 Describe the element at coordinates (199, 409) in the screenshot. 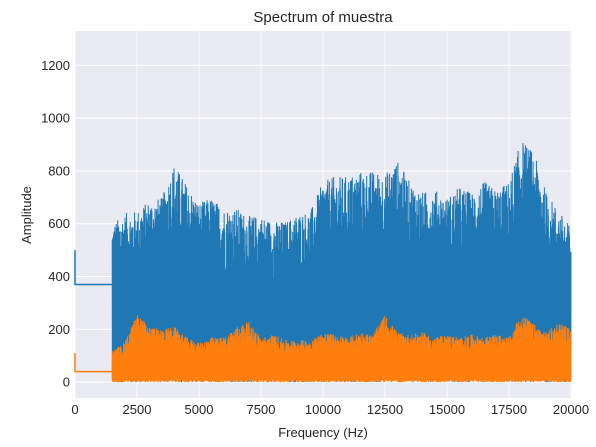

I see `x-tick-label: 5000` at that location.